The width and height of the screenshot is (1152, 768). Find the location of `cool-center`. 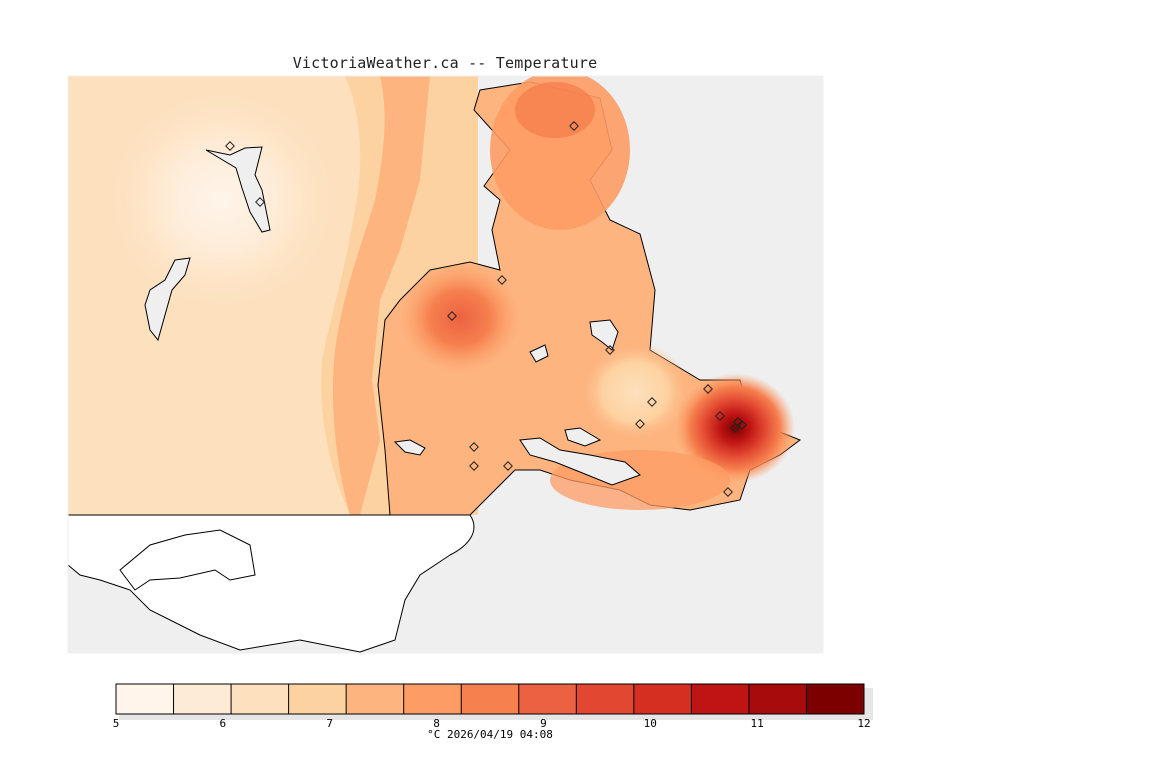

cool-center is located at coordinates (222, 200).